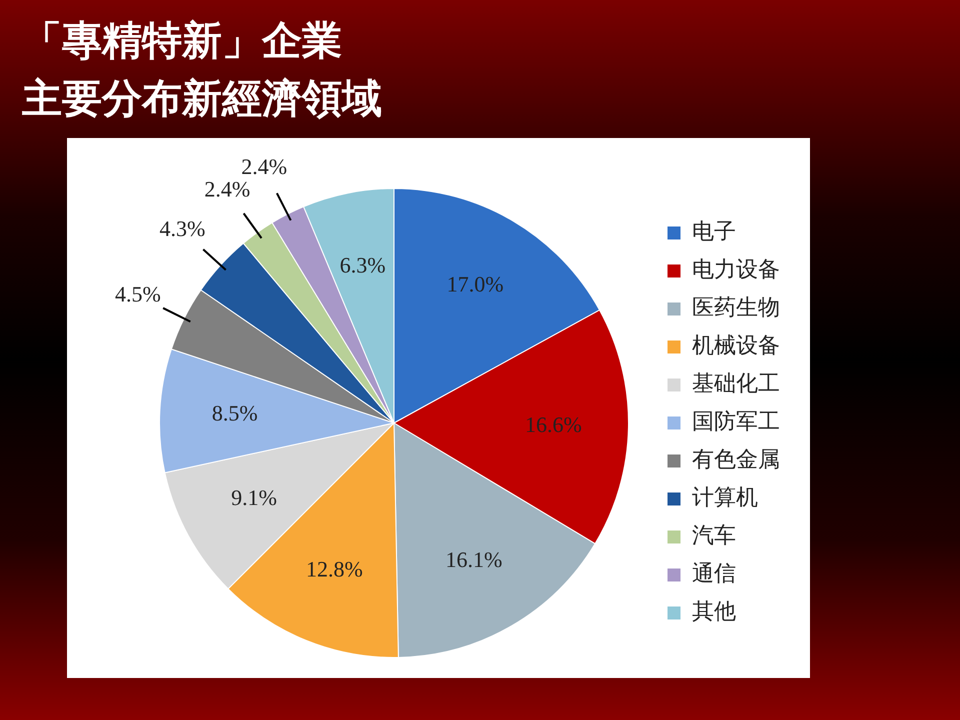 The width and height of the screenshot is (960, 720). Describe the element at coordinates (182, 229) in the screenshot. I see `data-label: 4.3%` at that location.